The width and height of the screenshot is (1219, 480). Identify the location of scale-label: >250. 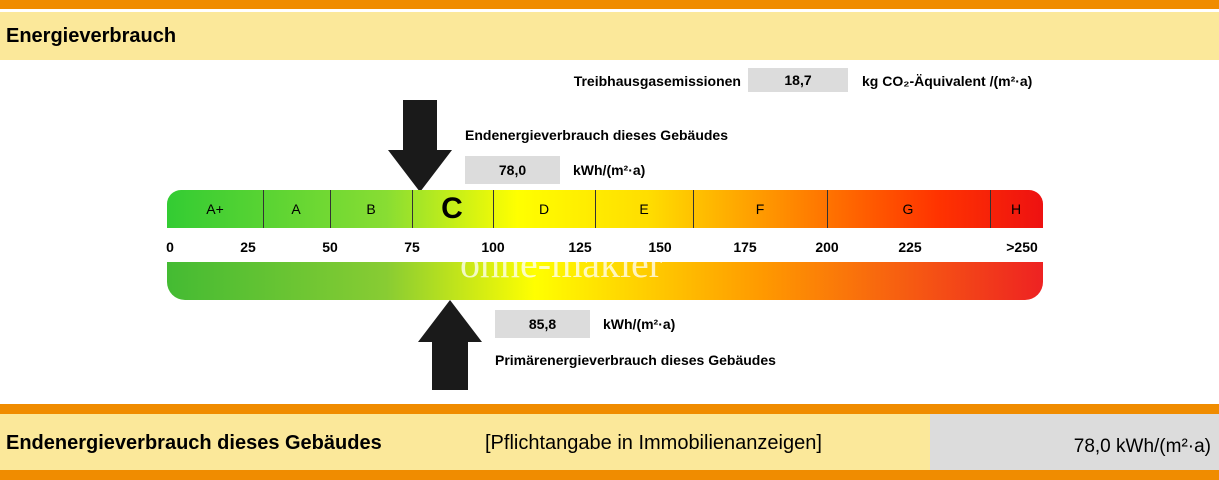
(1022, 247).